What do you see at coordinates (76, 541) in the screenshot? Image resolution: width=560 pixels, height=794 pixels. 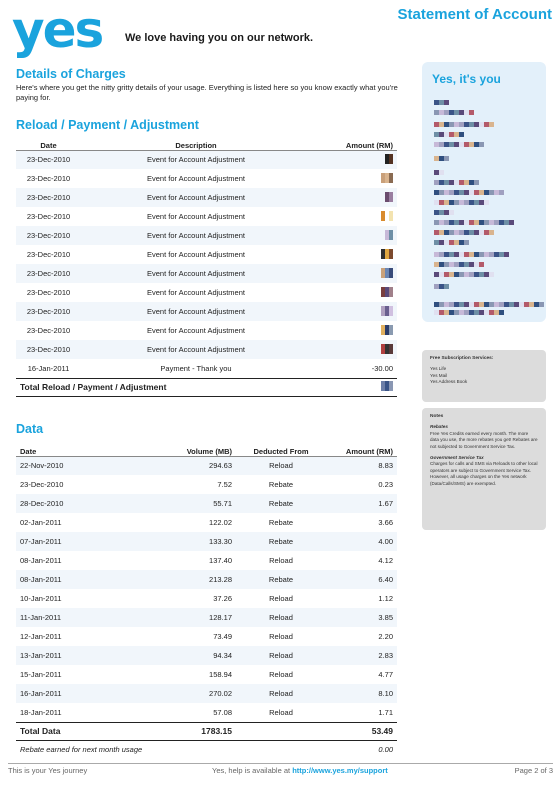 I see `row-date: 07-Jan-2011` at bounding box center [76, 541].